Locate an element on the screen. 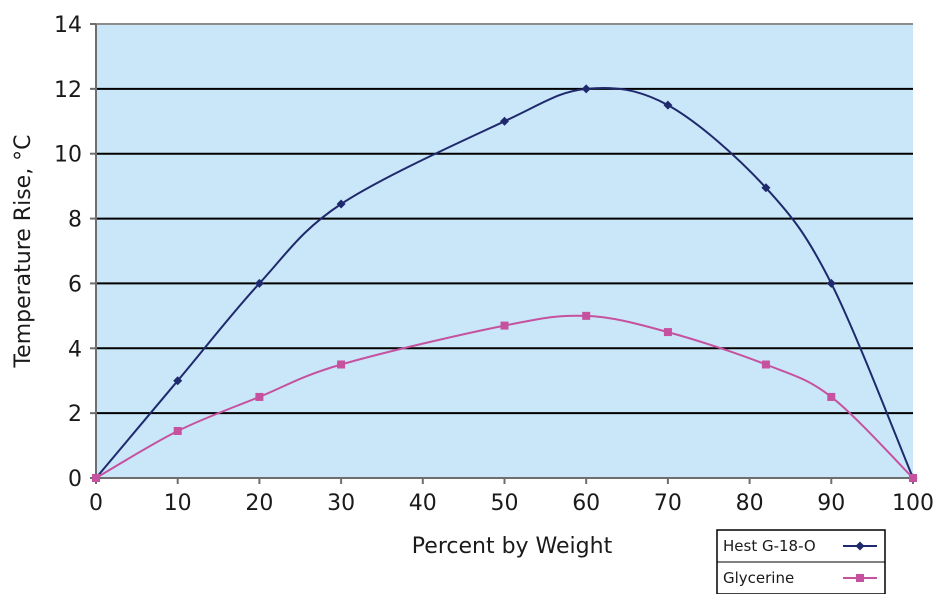 Image resolution: width=938 pixels, height=594 pixels. y-tick-label: 0 is located at coordinates (75, 479).